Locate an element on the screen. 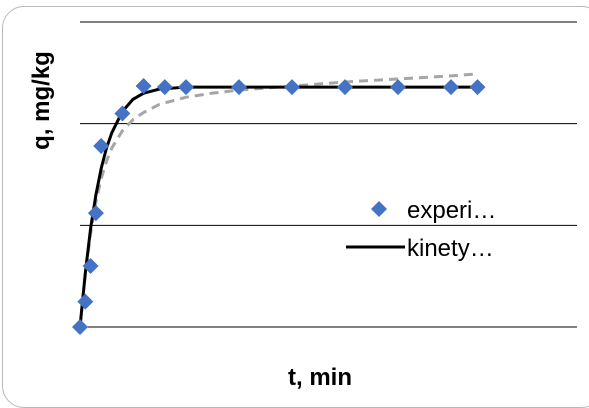 Image resolution: width=589 pixels, height=408 pixels. x-axis-label: t, min is located at coordinates (320, 377).